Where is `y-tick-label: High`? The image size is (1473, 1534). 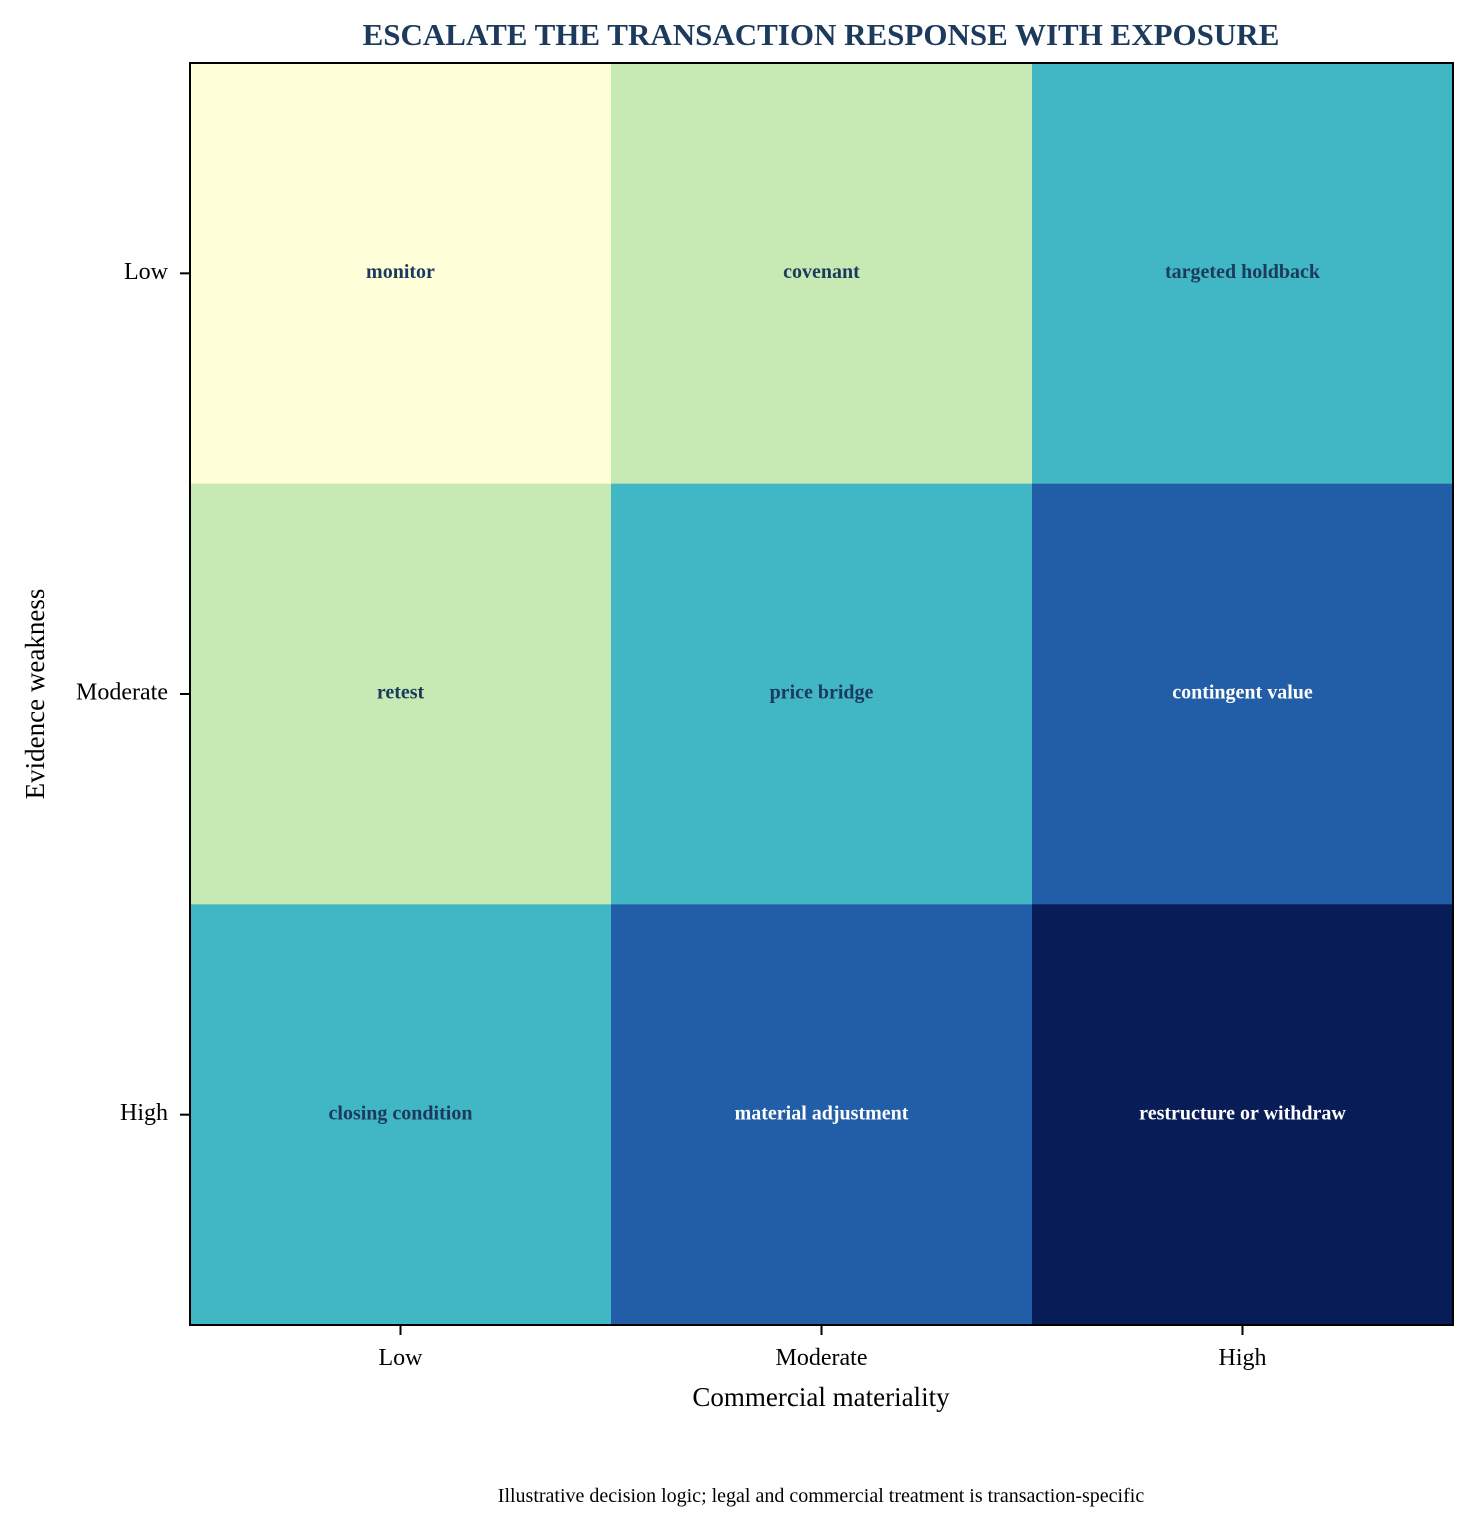
y-tick-label: High is located at coordinates (144, 1113).